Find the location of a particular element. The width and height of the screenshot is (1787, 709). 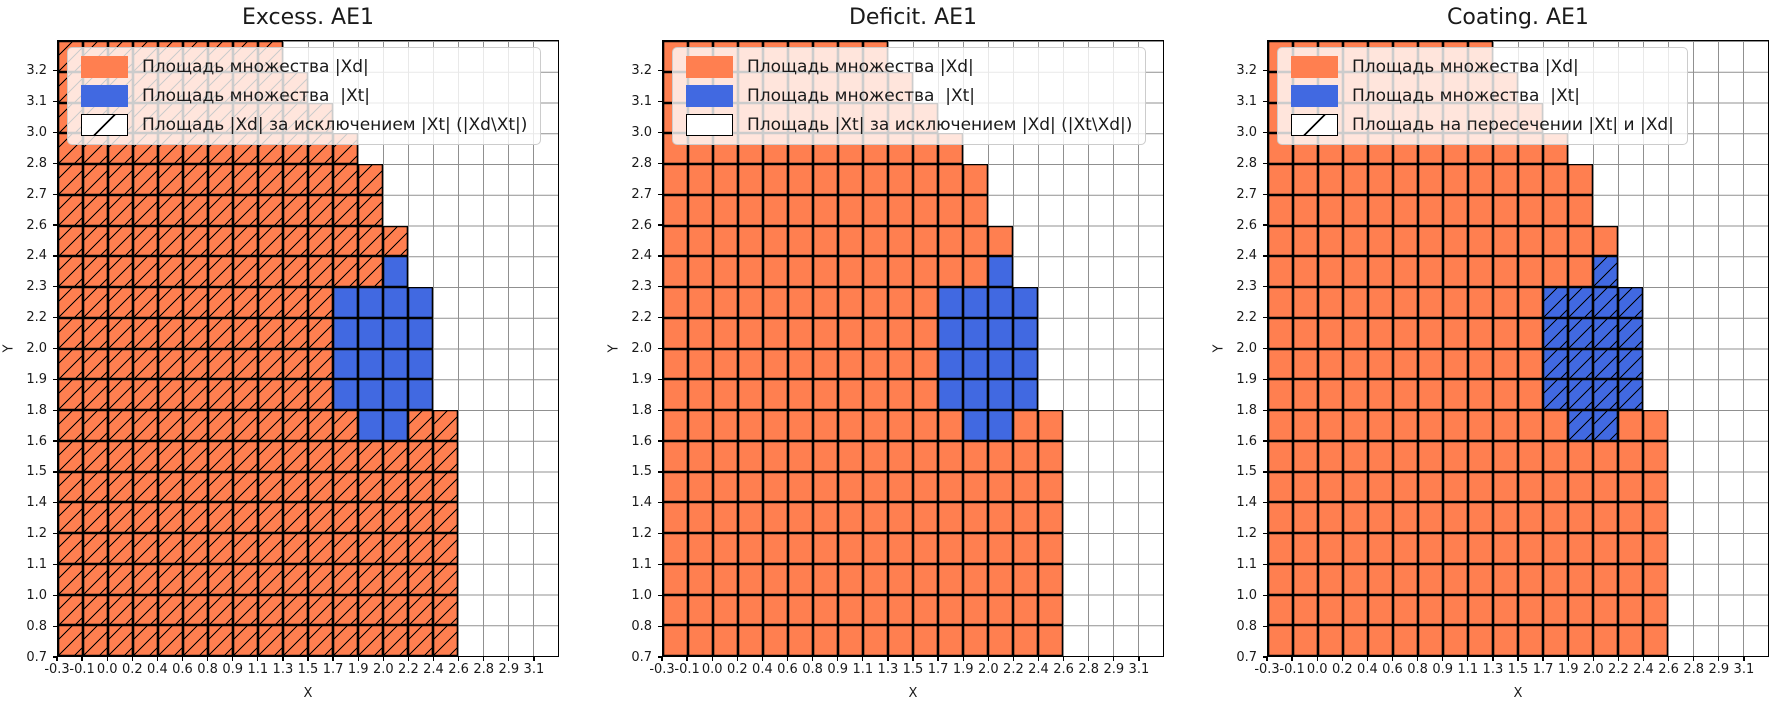

legend-item-label: Площадь множества |Xd| is located at coordinates (1465, 67).